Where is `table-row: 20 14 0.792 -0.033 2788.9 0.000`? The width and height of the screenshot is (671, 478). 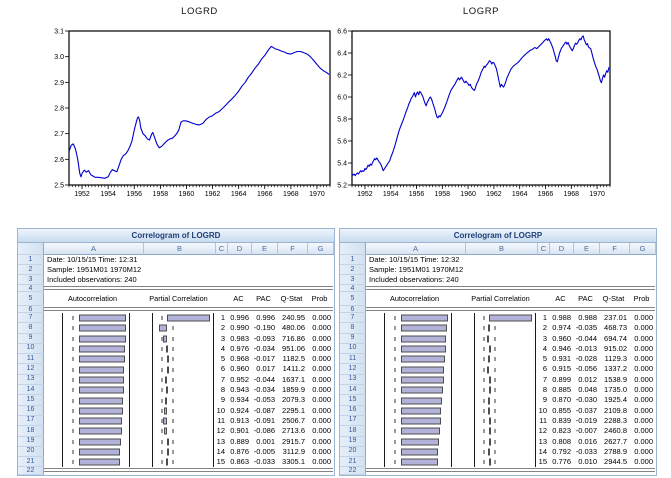
table-row: 20 14 0.792 -0.033 2788.9 0.000 is located at coordinates (498, 452).